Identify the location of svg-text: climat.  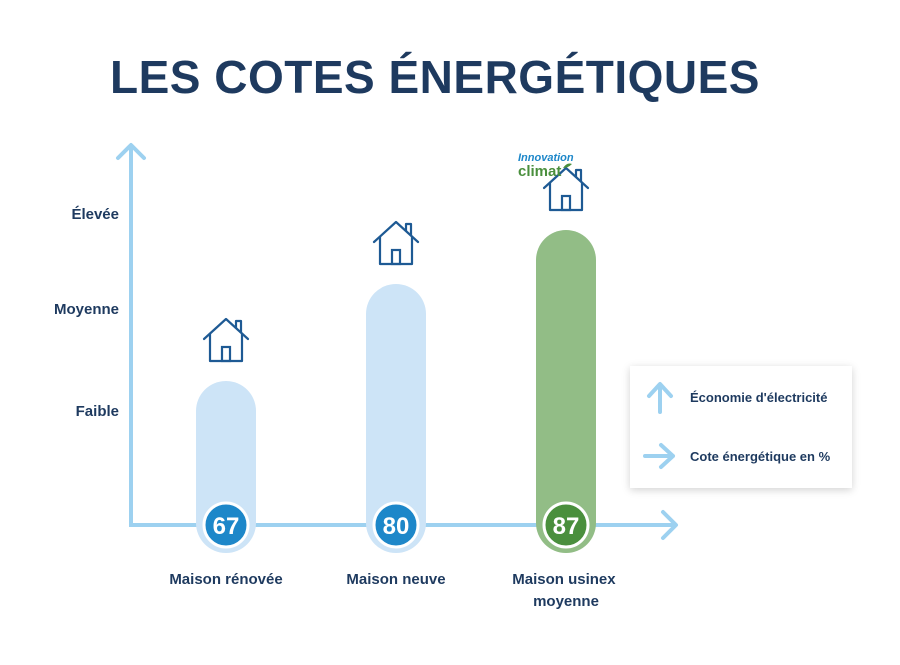
(539, 171).